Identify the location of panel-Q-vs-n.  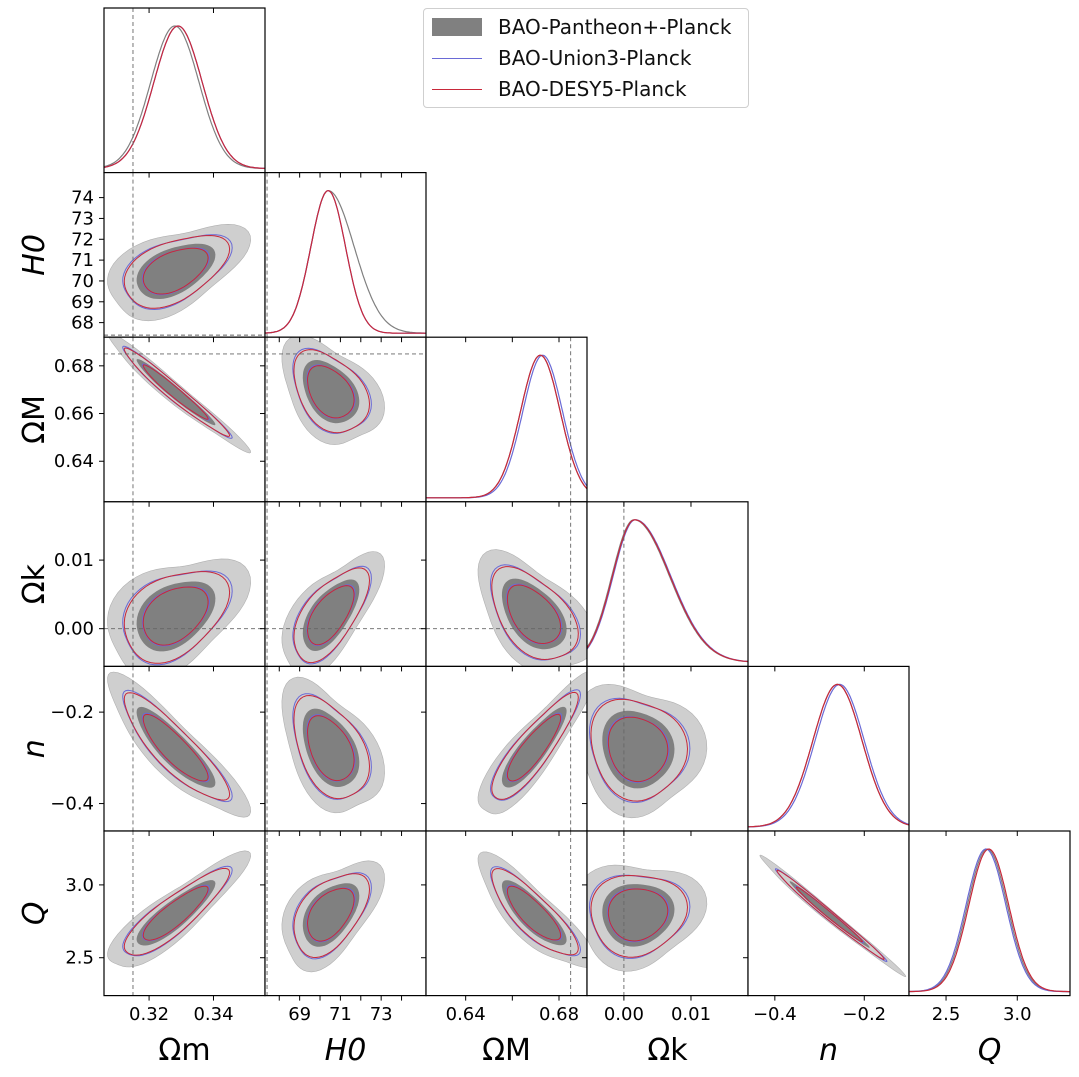
(826, 915).